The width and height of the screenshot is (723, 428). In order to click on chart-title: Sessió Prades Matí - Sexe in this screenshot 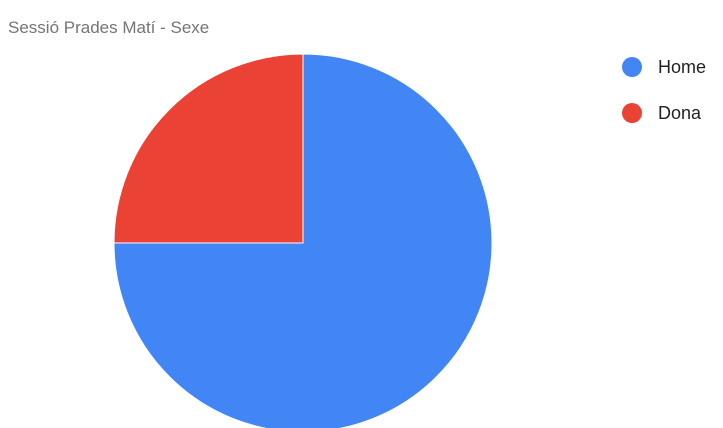, I will do `click(109, 27)`.